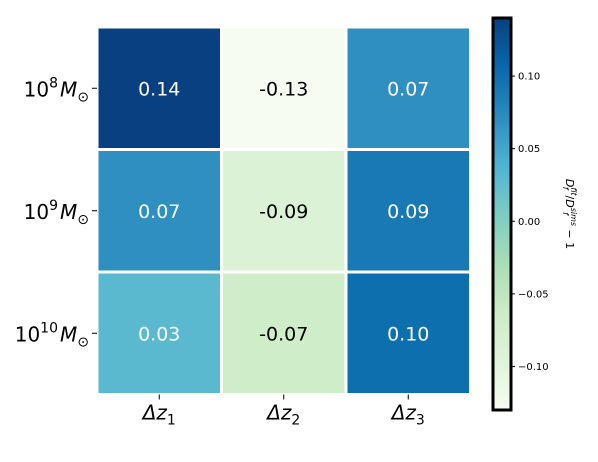 Image resolution: width=598 pixels, height=462 pixels. I want to click on cell-value-label: 0.10, so click(408, 334).